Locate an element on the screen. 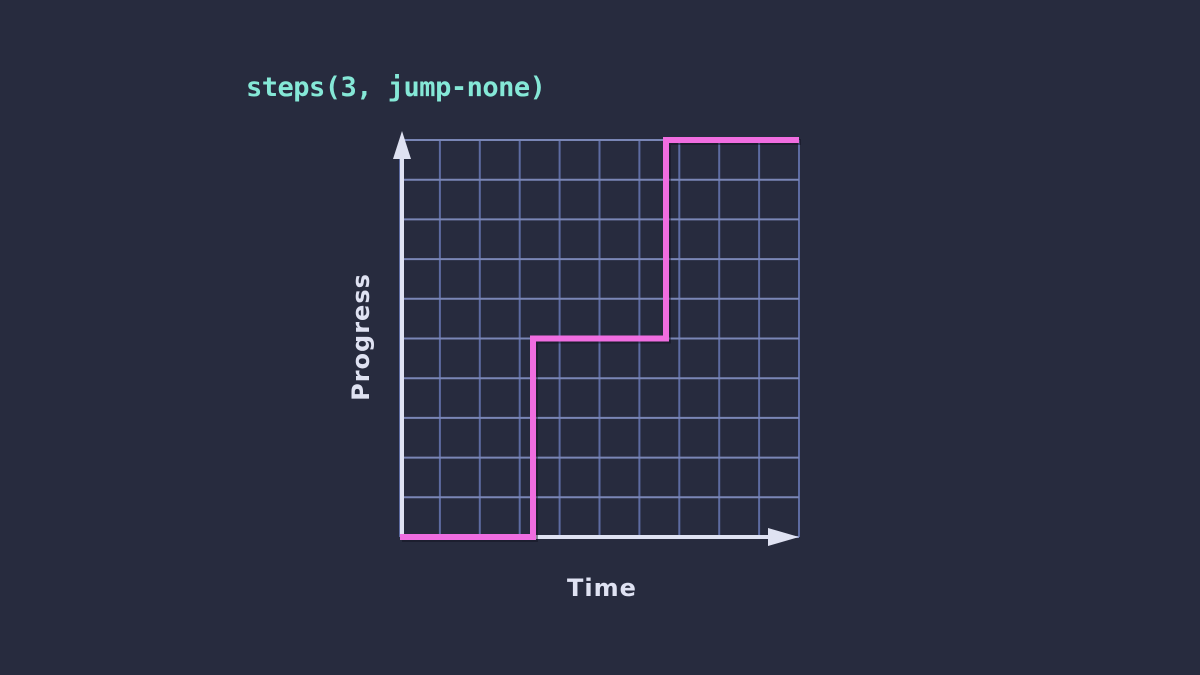 Image resolution: width=1200 pixels, height=675 pixels. y-axis-label: Progress is located at coordinates (361, 337).